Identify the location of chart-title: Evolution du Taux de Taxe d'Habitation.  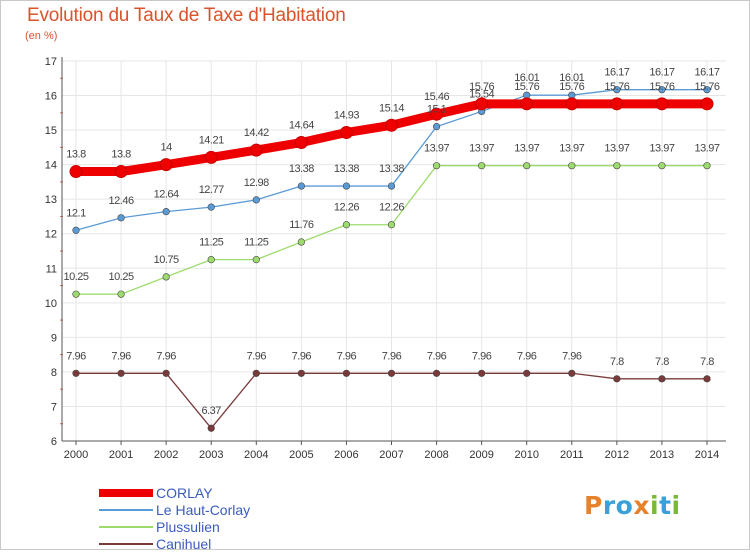
(186, 15).